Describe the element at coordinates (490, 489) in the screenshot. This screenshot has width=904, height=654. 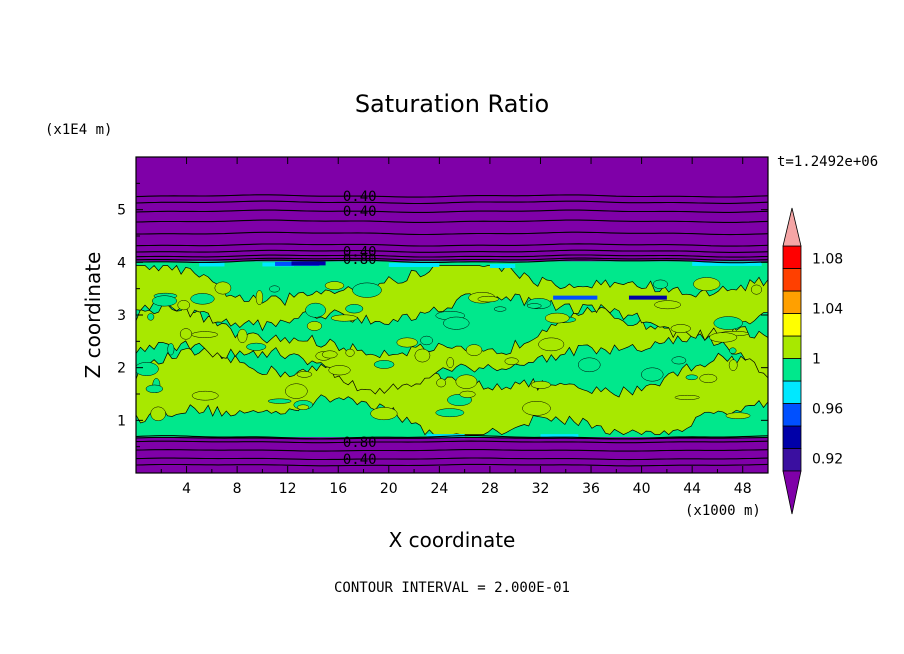
I see `x-tick-label: 28` at that location.